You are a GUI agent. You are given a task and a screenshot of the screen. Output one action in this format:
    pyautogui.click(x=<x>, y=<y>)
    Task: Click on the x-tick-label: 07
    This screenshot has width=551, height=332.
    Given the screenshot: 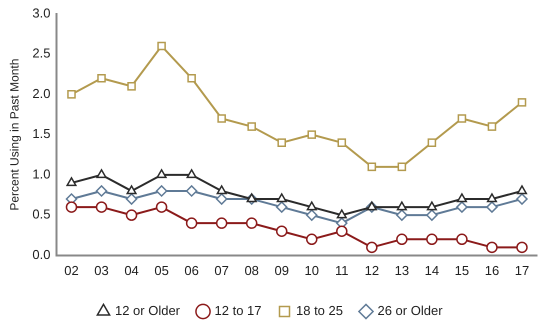 What is the action you would take?
    pyautogui.click(x=221, y=270)
    